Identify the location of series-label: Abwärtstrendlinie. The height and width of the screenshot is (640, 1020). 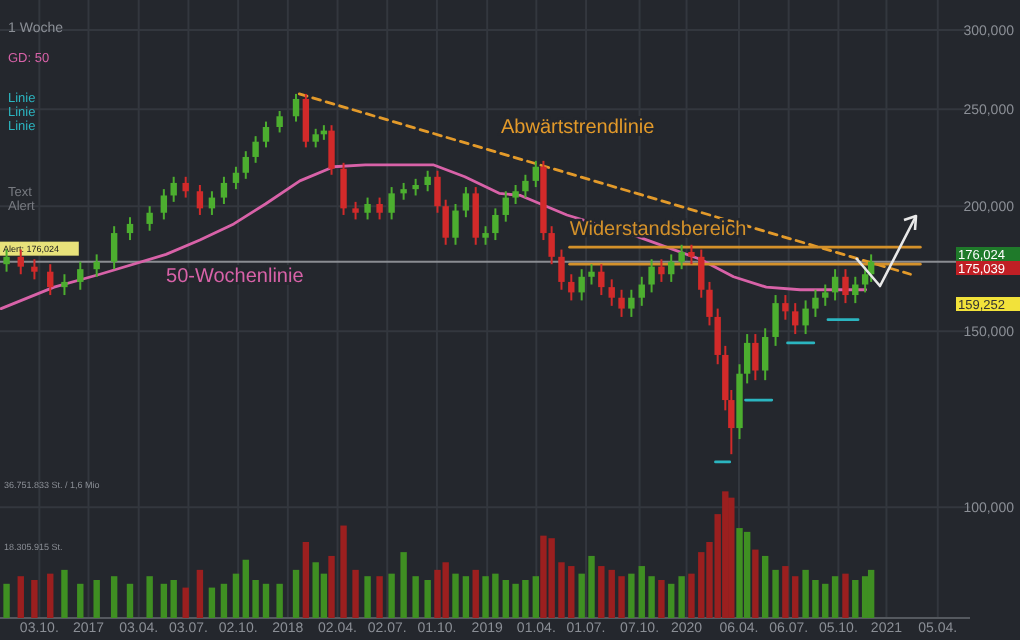
(578, 128).